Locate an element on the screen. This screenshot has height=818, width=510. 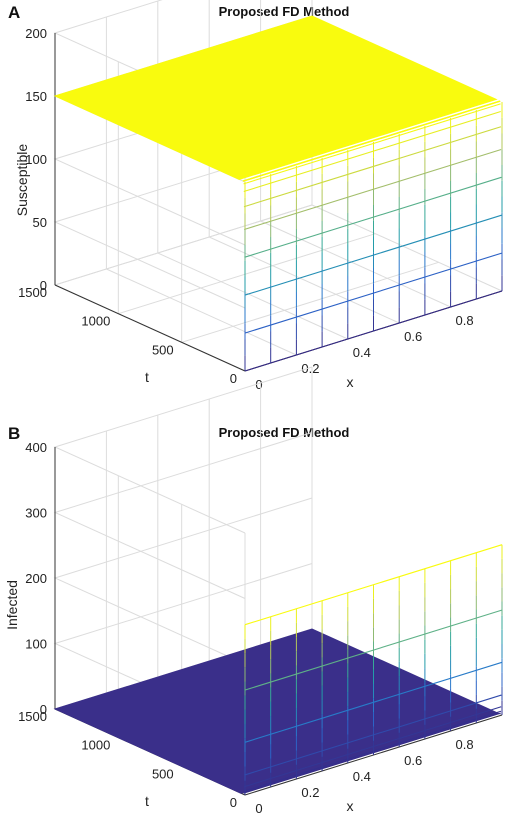
panel-a-xtick: 0.8 is located at coordinates (465, 320).